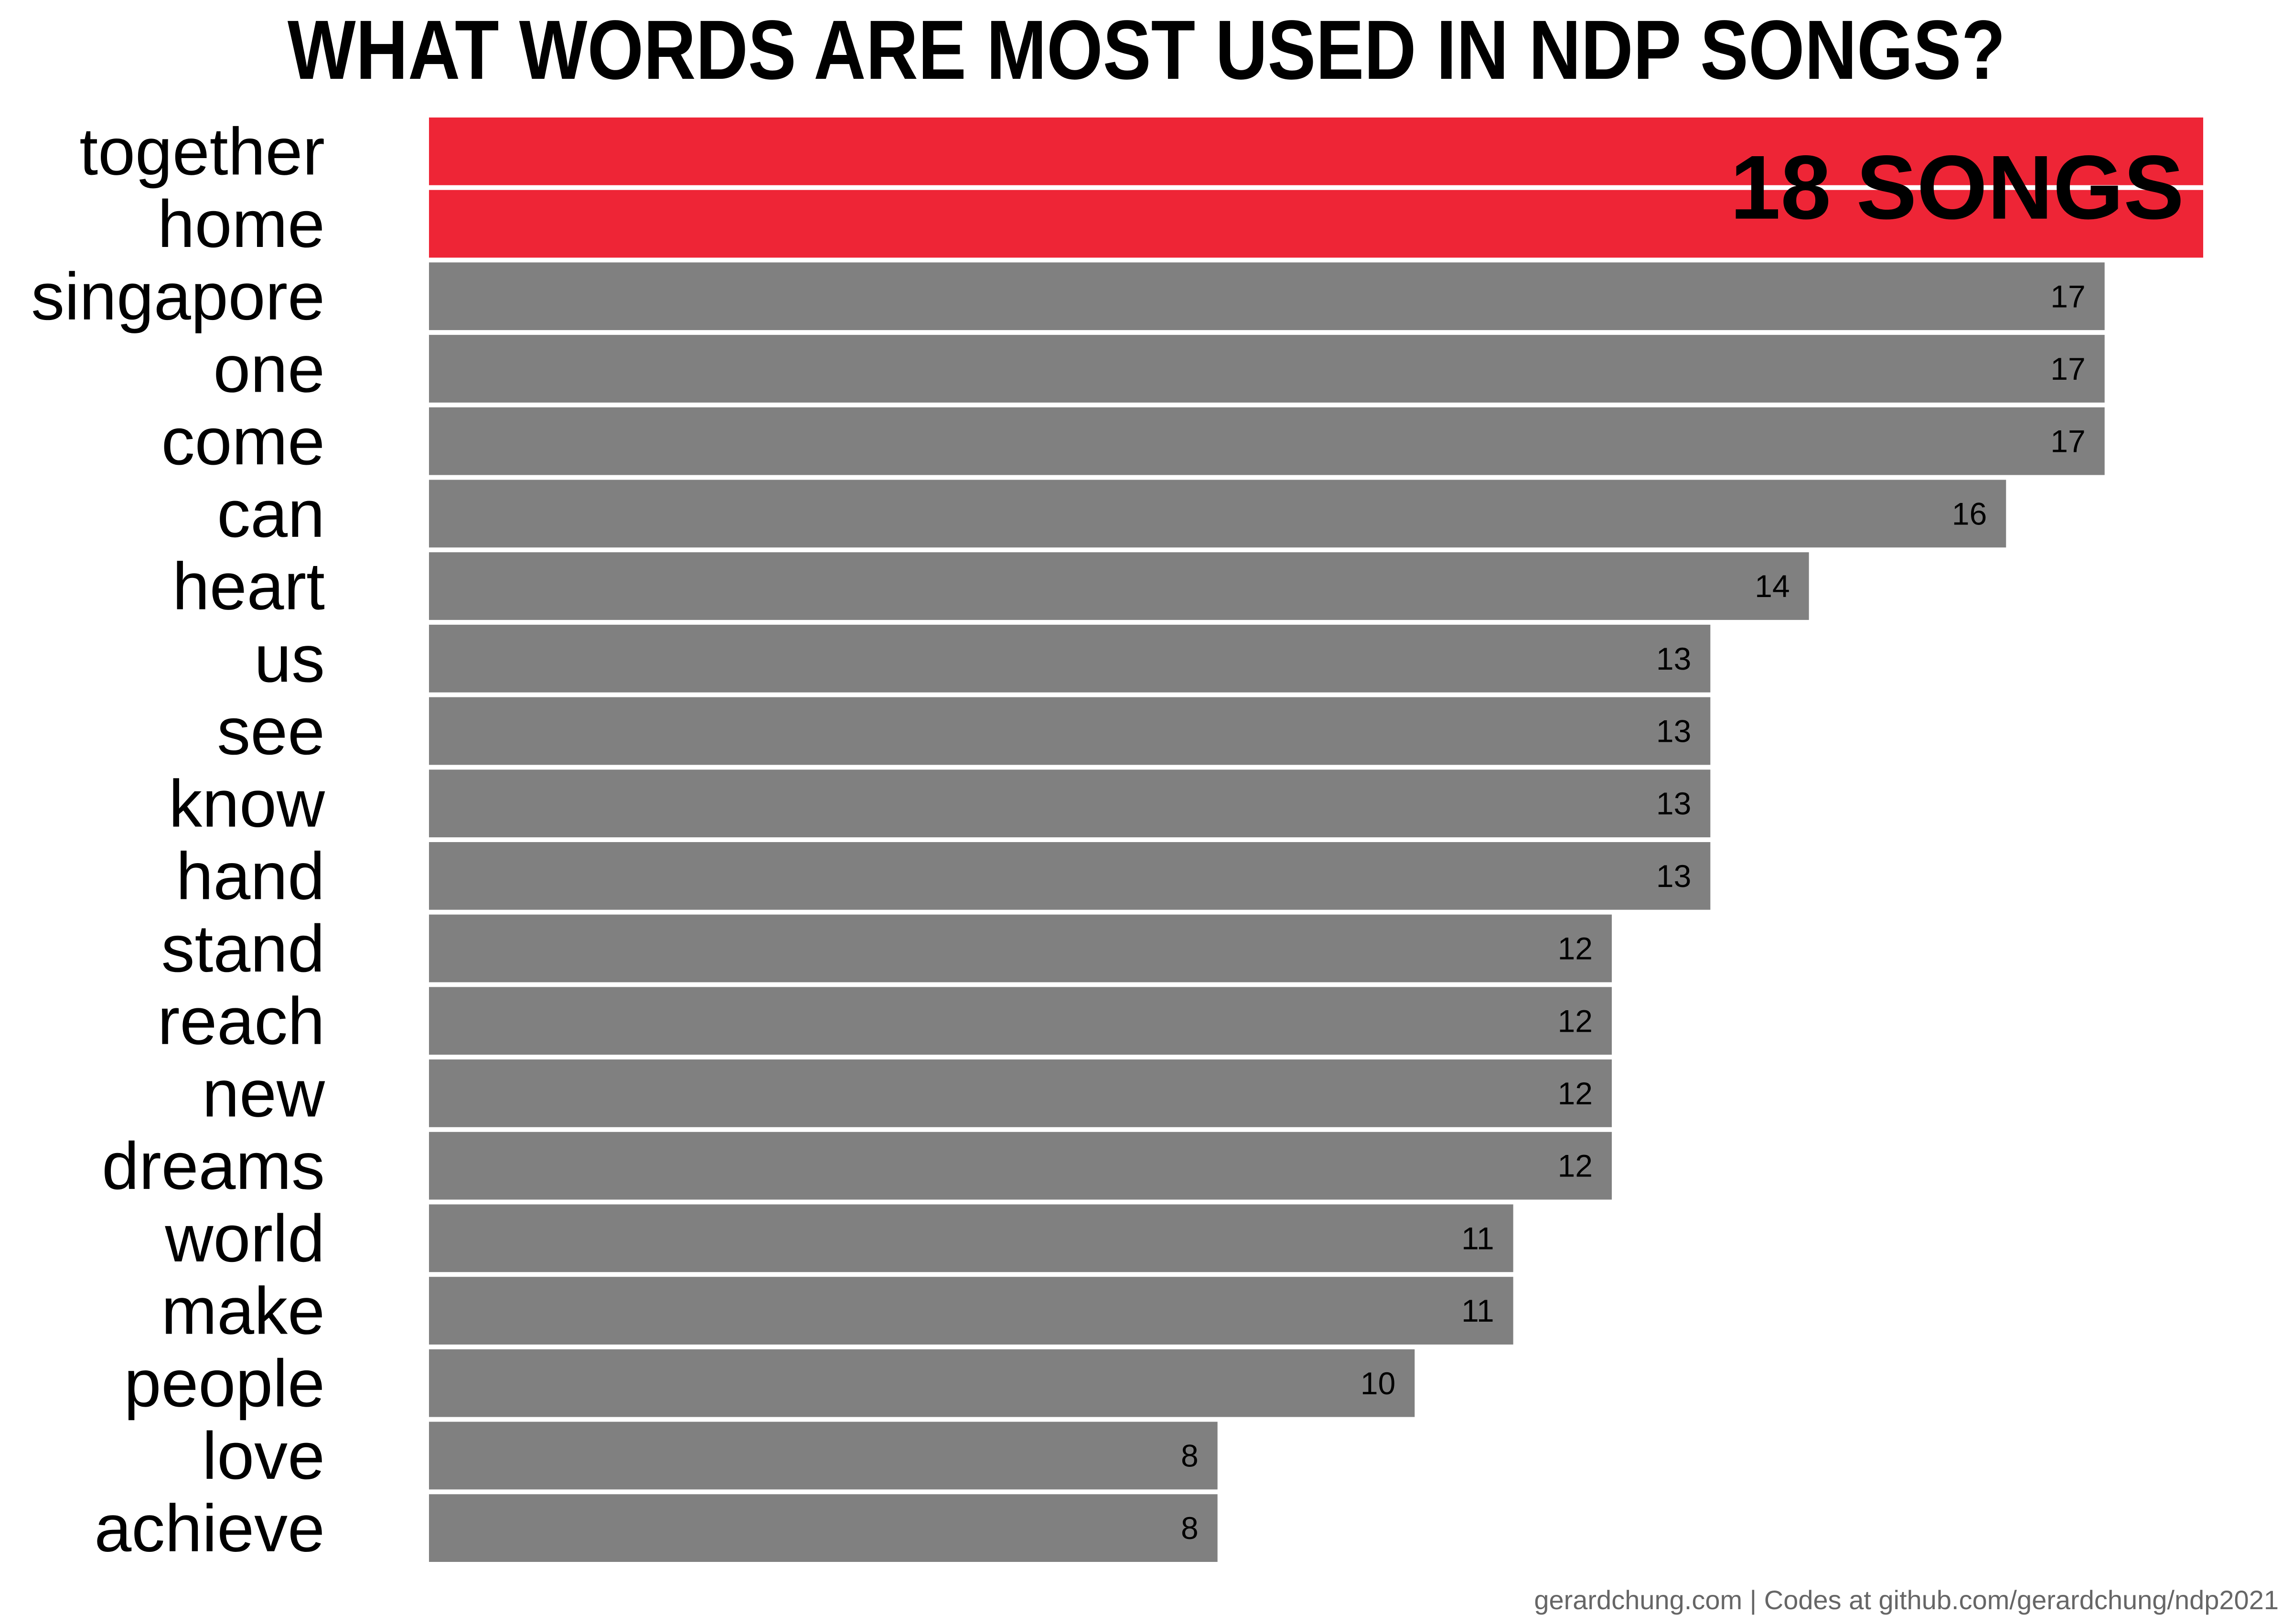 Image resolution: width=2293 pixels, height=1624 pixels. What do you see at coordinates (1575, 1166) in the screenshot?
I see `value-label-dreams: 12` at bounding box center [1575, 1166].